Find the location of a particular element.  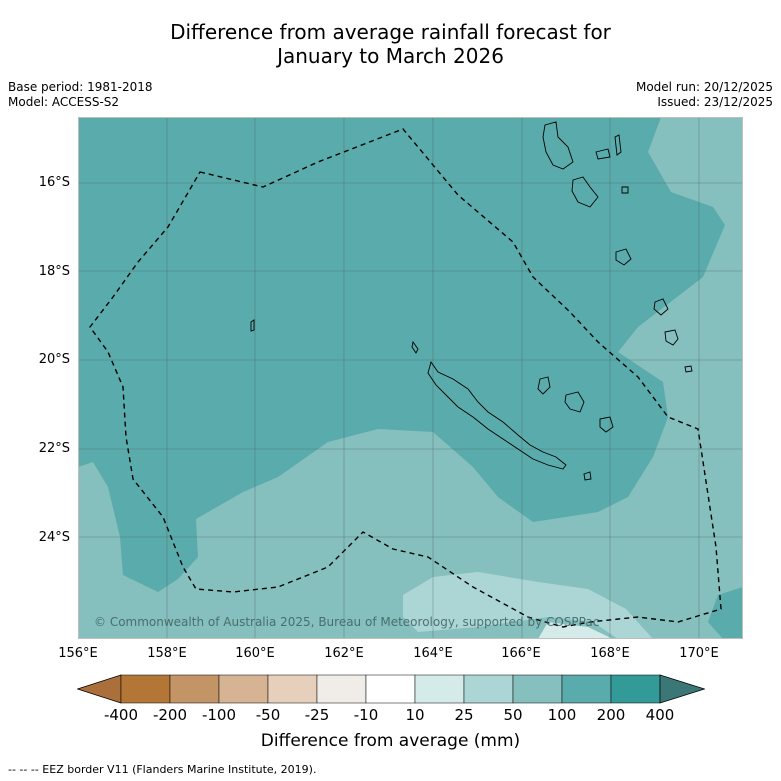

efate-island is located at coordinates (623, 257).